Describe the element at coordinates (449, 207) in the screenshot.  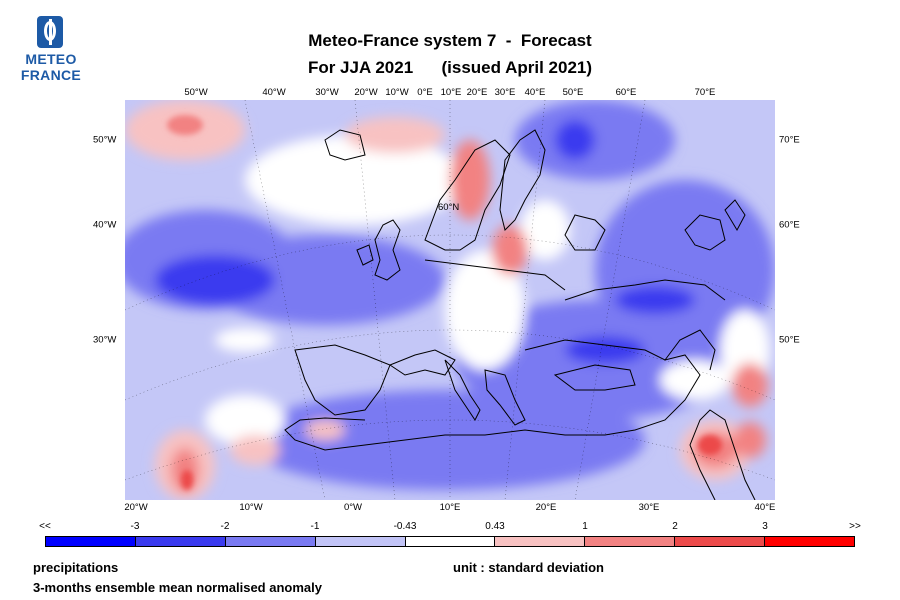
I see `latitude-60n-label: 60°N` at that location.